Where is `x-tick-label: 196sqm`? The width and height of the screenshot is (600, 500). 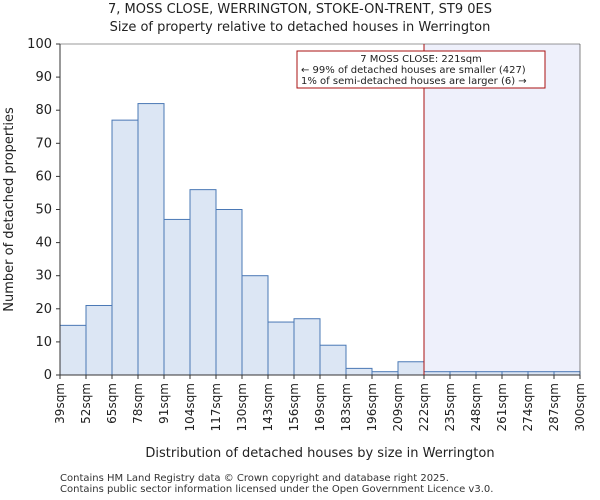 x-tick-label: 196sqm is located at coordinates (372, 407).